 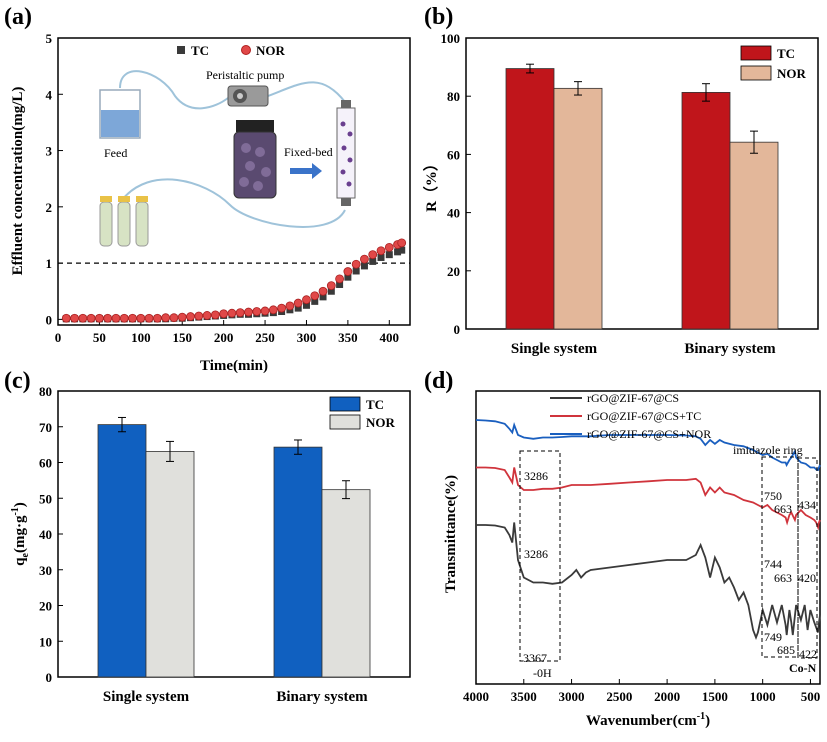 I want to click on xlabel-end: ), so click(x=707, y=721).